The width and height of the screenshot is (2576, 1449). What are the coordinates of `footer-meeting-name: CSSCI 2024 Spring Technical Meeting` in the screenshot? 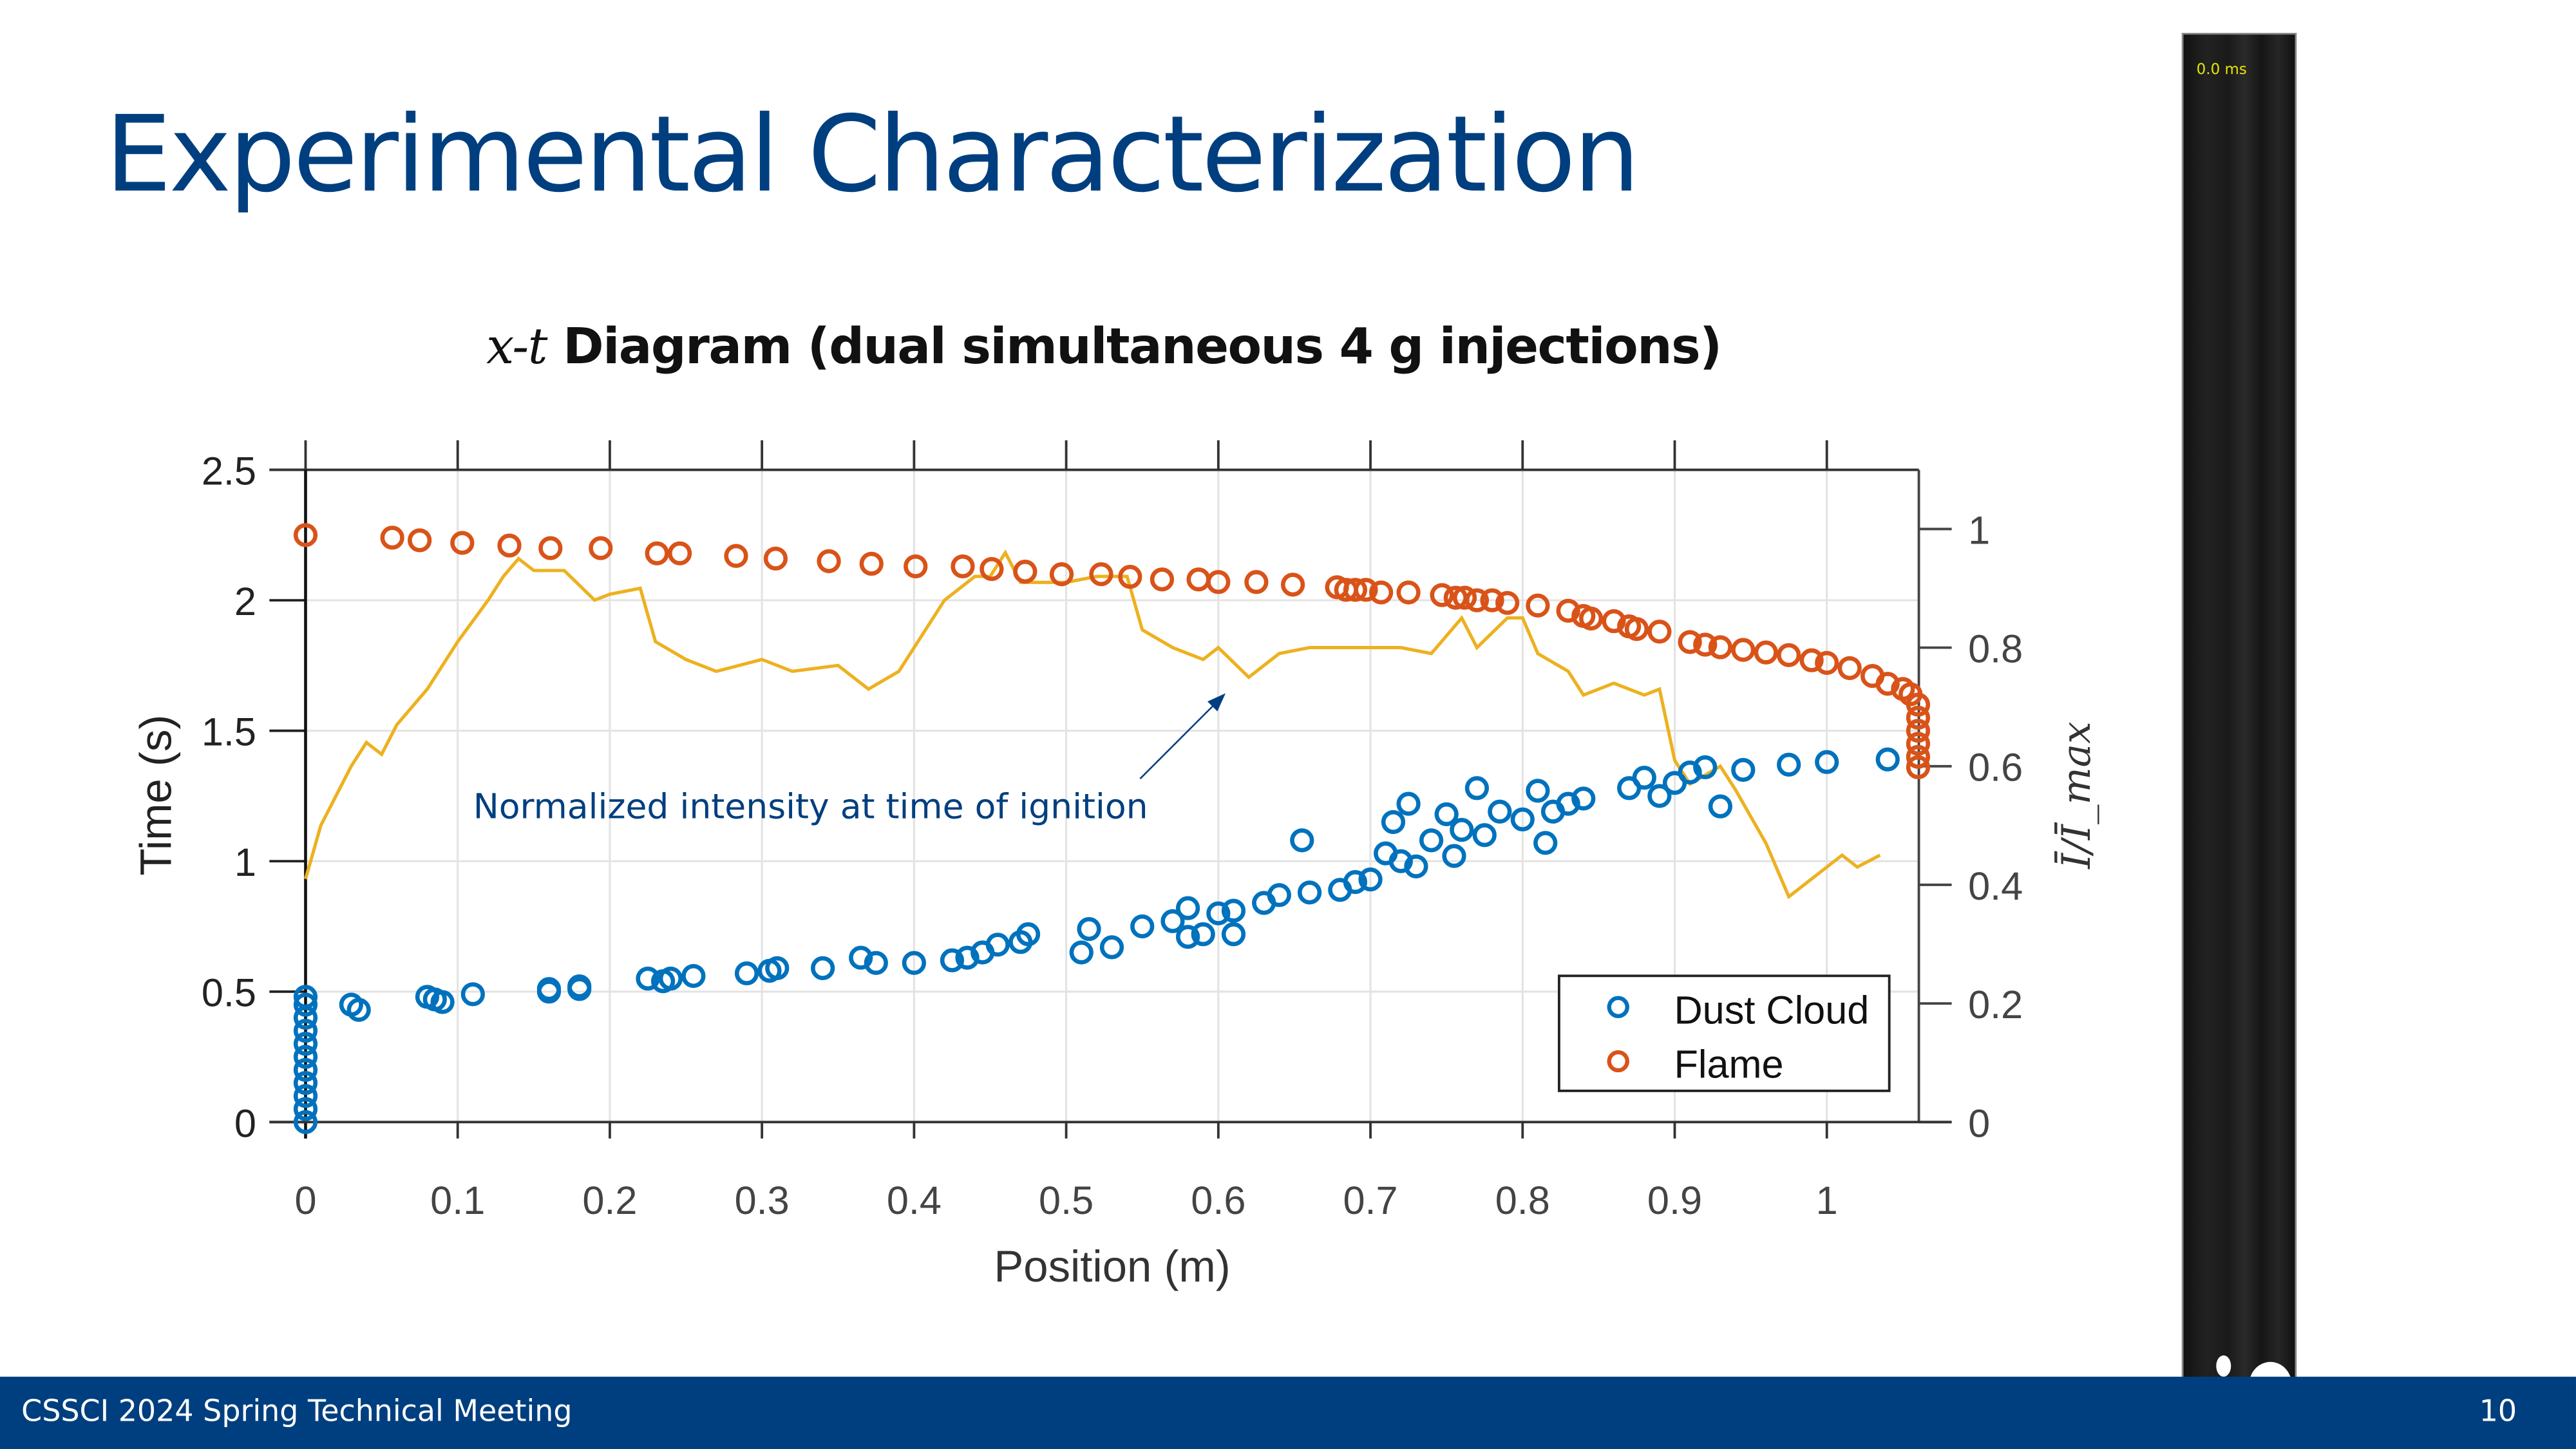 It's located at (297, 1412).